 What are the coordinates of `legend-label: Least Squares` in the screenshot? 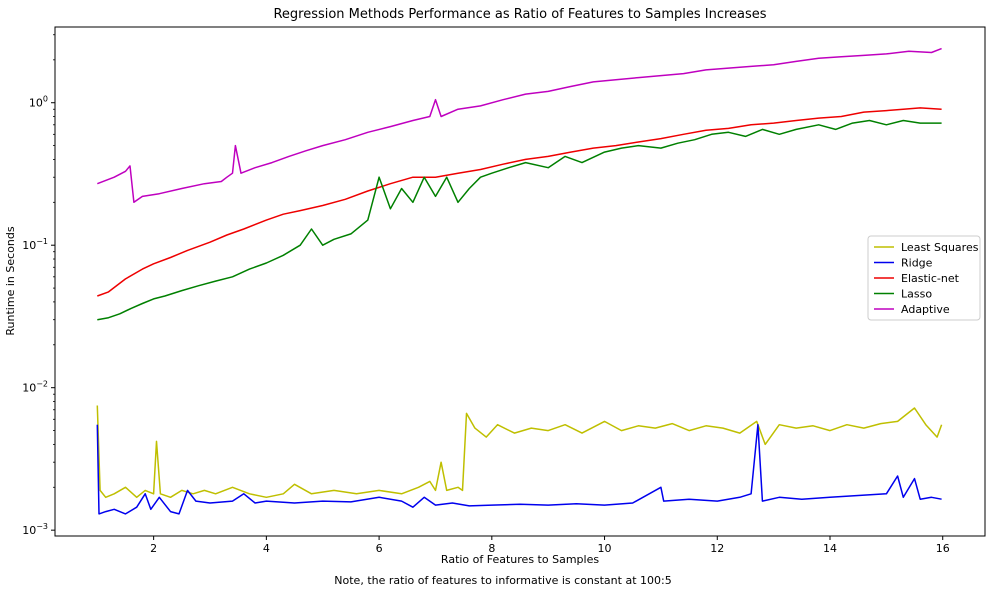 It's located at (940, 247).